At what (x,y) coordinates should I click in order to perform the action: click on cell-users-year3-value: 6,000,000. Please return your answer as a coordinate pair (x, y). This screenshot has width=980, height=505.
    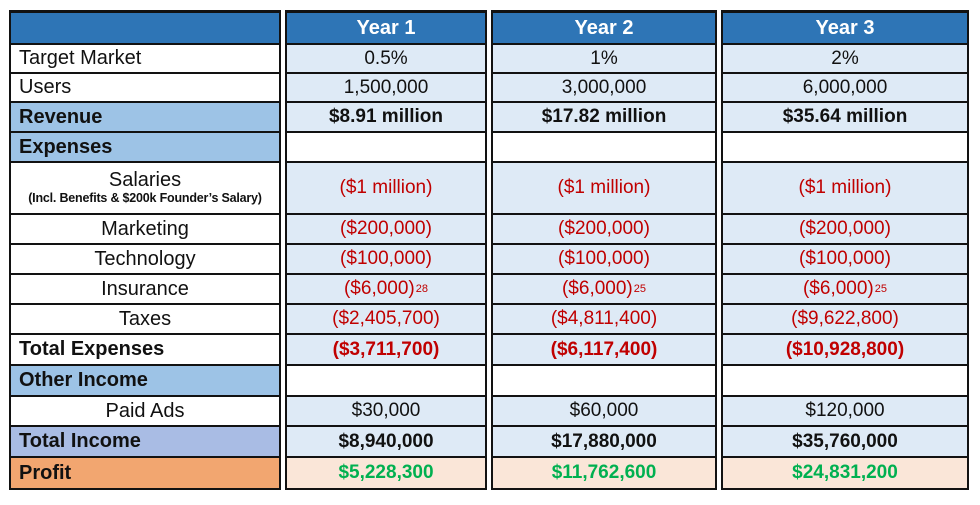
    Looking at the image, I should click on (845, 87).